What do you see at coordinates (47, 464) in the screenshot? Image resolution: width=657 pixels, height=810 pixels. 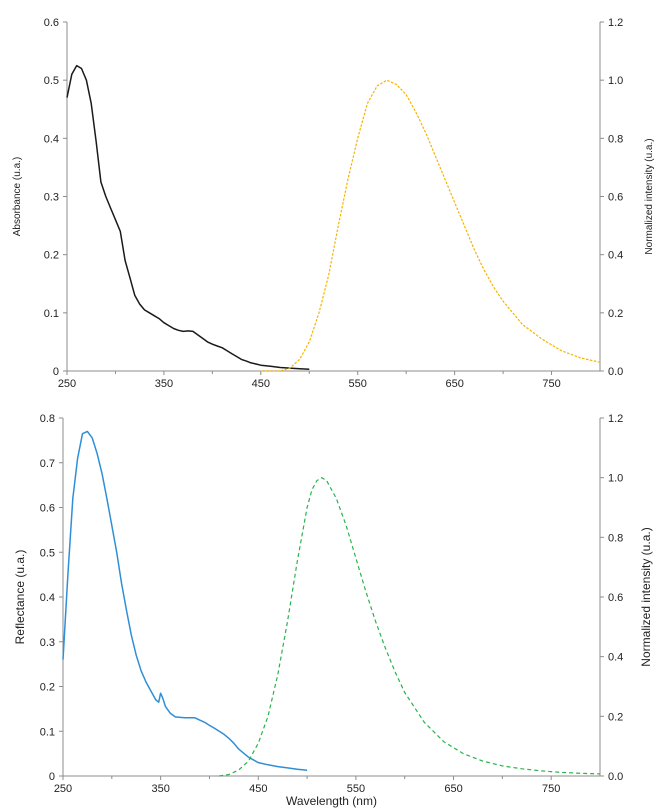 I see `y-tick-label: 0.7` at bounding box center [47, 464].